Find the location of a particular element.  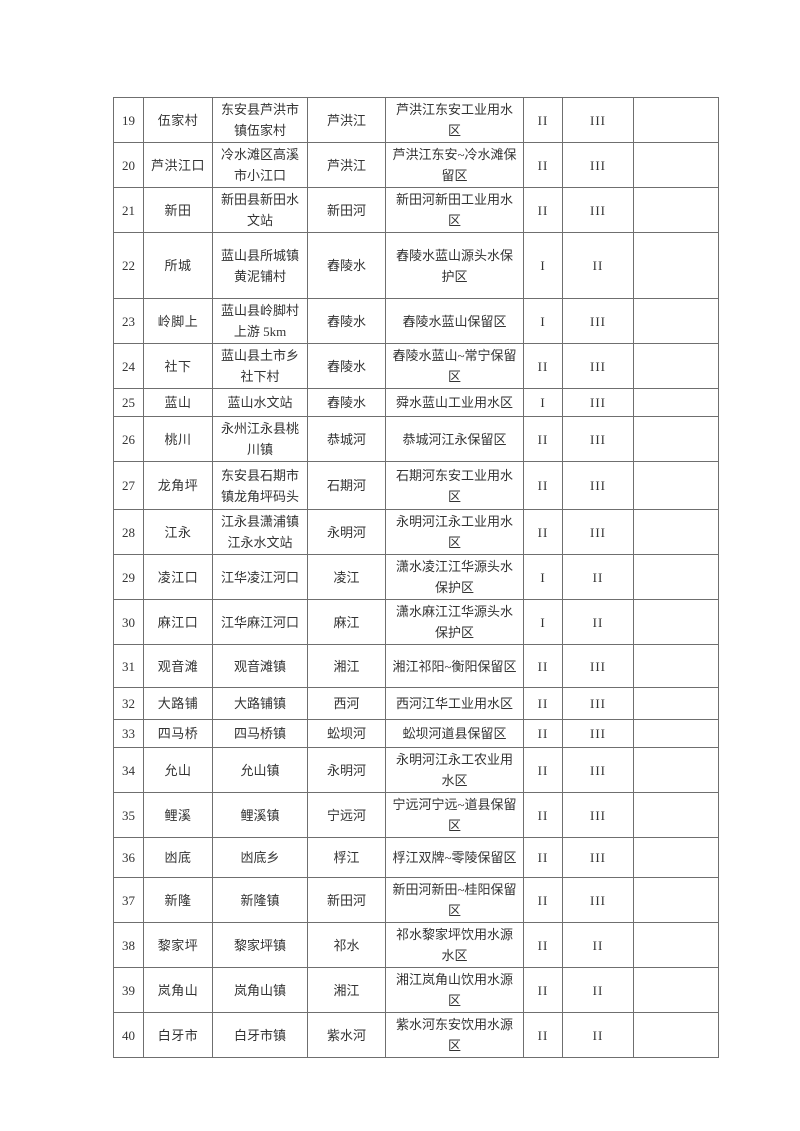

cell-river: 蚣坝河 is located at coordinates (346, 733).